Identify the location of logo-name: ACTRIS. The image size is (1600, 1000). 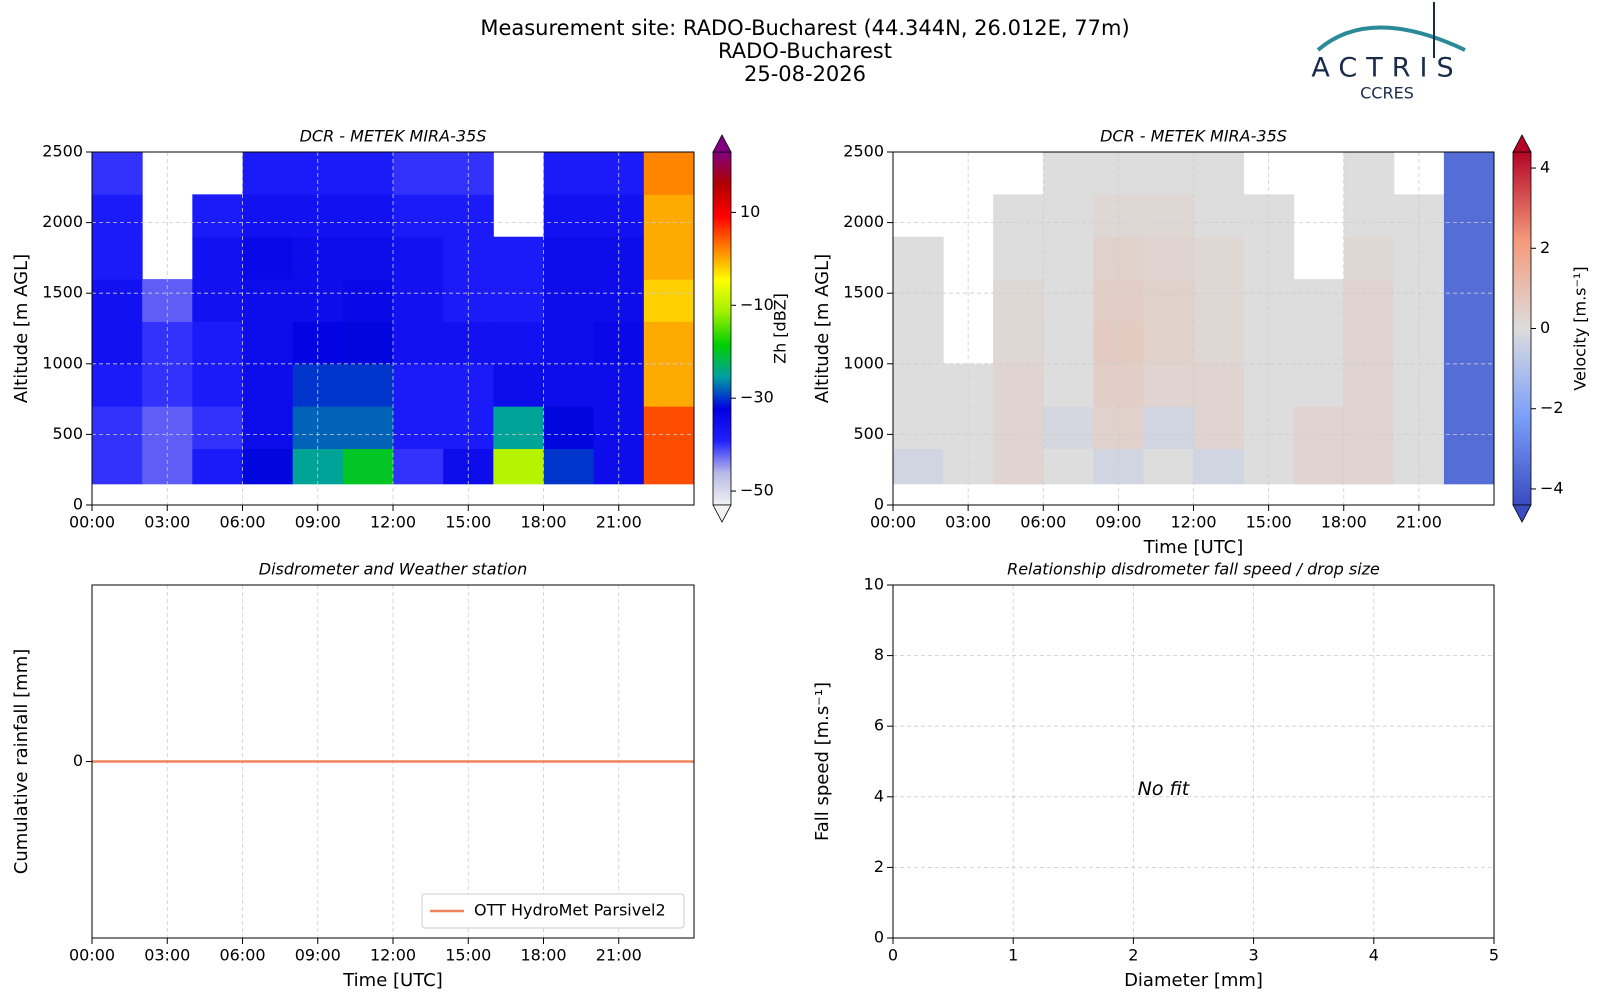
(1386, 68).